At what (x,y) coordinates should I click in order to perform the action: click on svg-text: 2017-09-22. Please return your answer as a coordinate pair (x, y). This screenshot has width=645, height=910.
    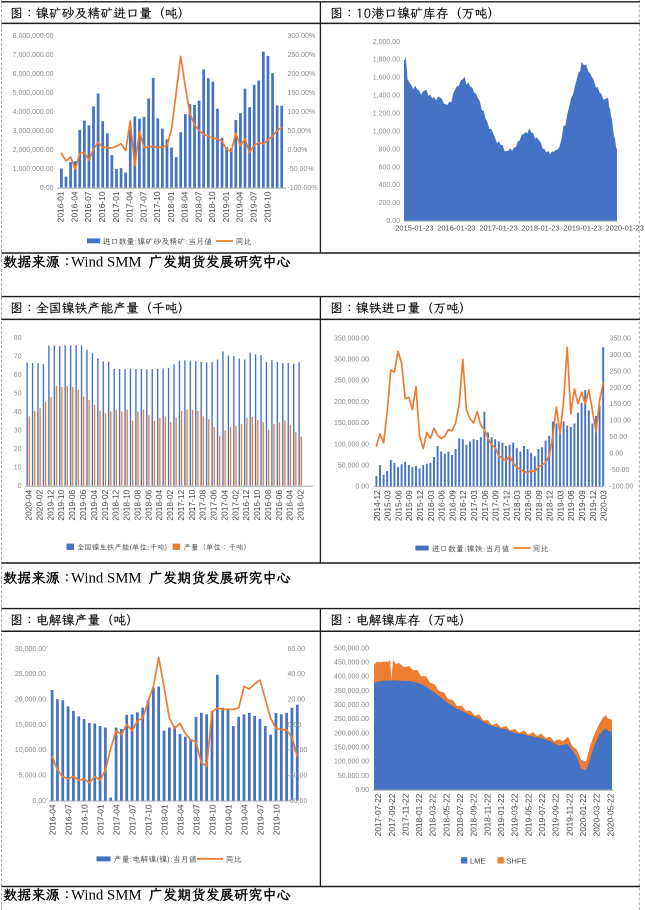
    Looking at the image, I should click on (392, 814).